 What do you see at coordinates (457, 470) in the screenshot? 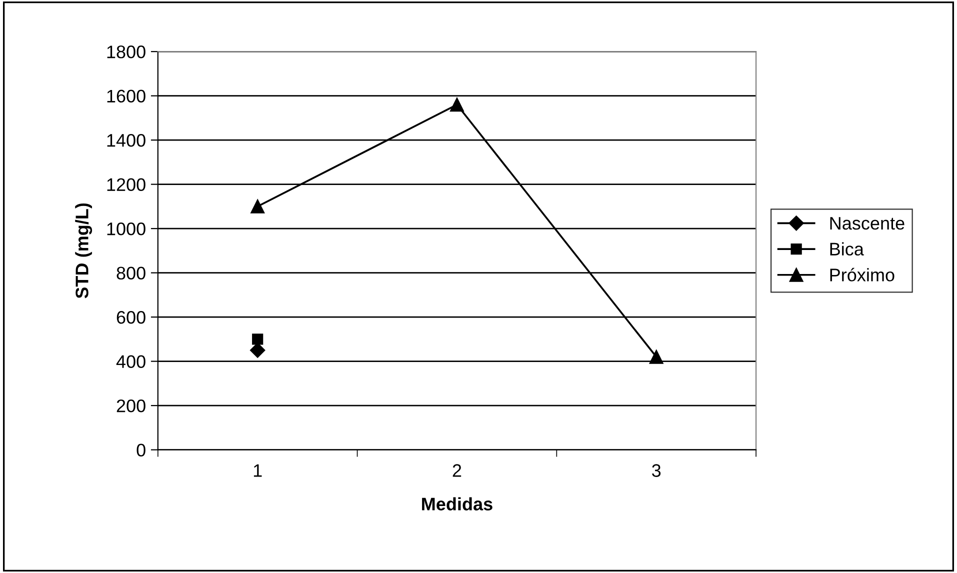
I see `x-tick-label: 2` at bounding box center [457, 470].